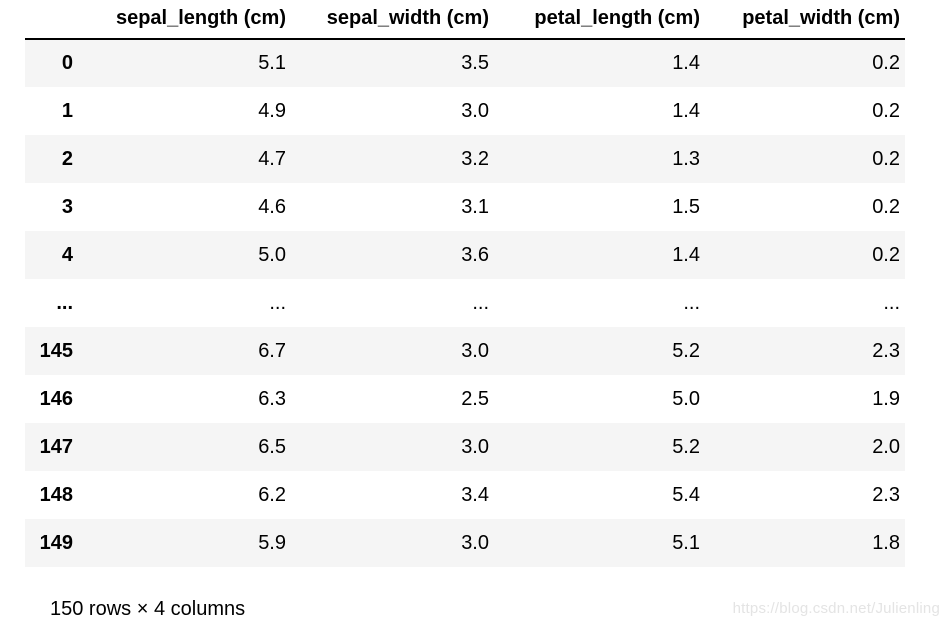 The image size is (949, 630). What do you see at coordinates (272, 63) in the screenshot?
I see `cell-sepal-length: 5.1` at bounding box center [272, 63].